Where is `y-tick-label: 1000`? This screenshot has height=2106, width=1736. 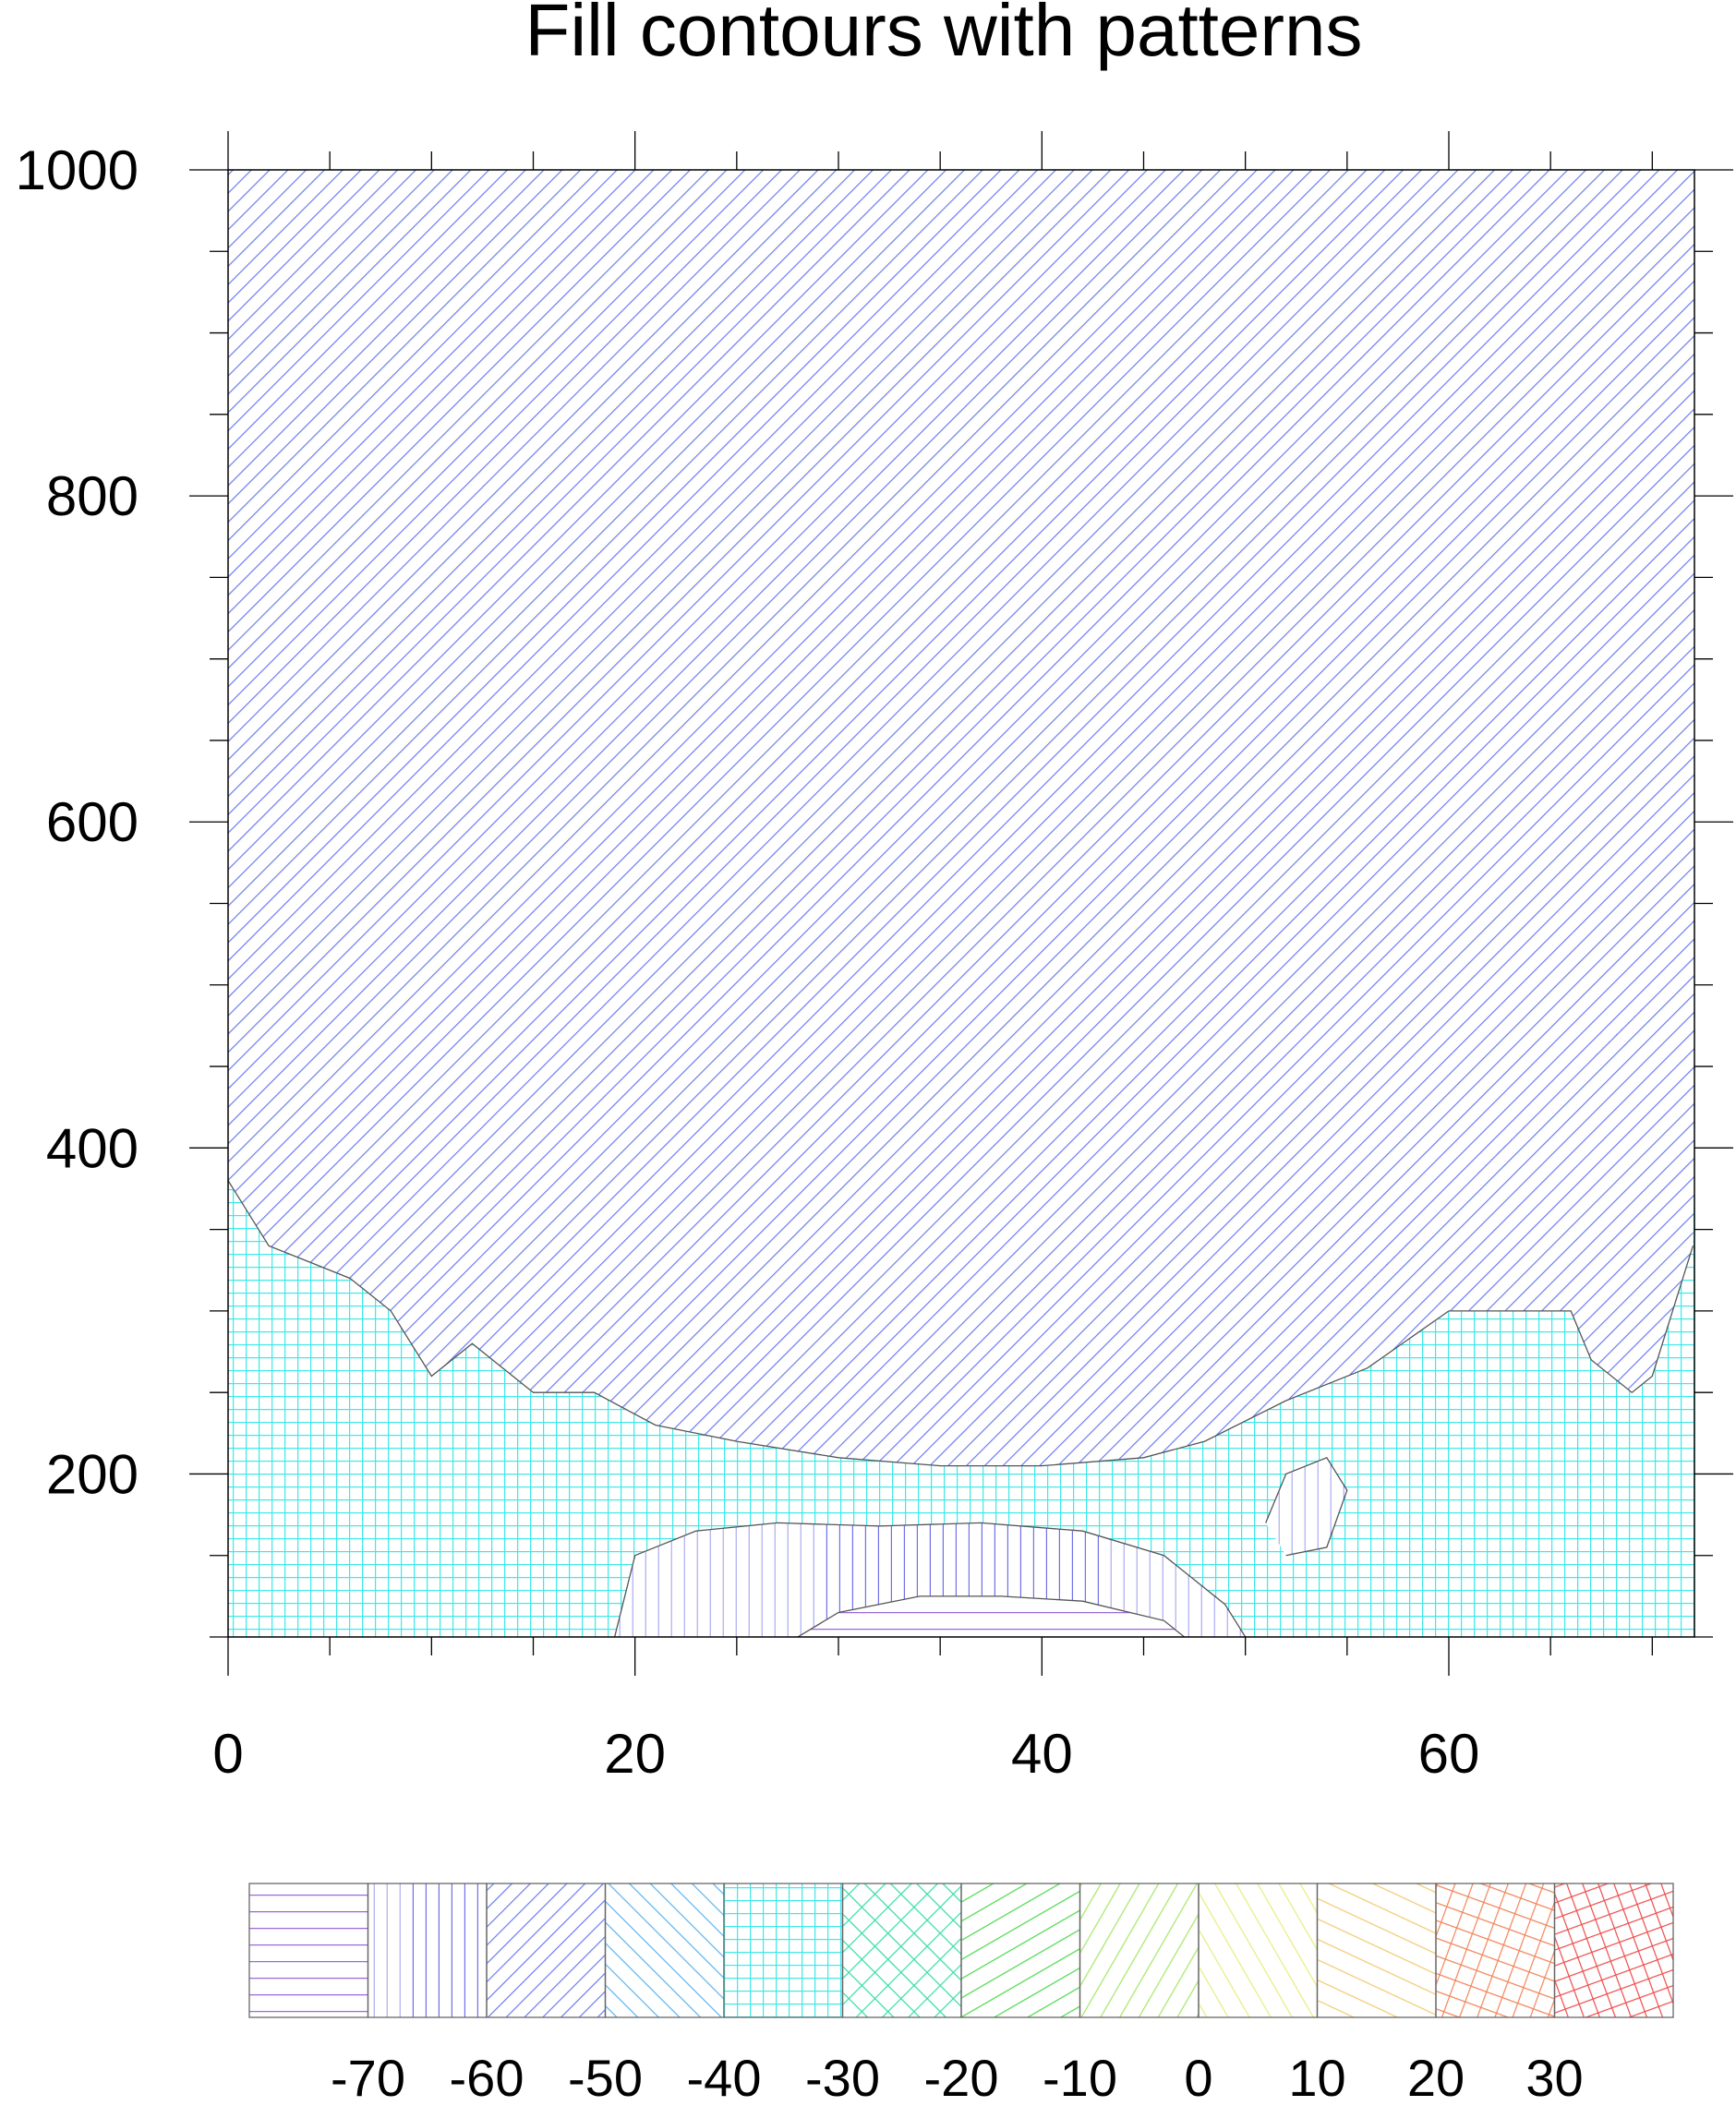 y-tick-label: 1000 is located at coordinates (77, 170).